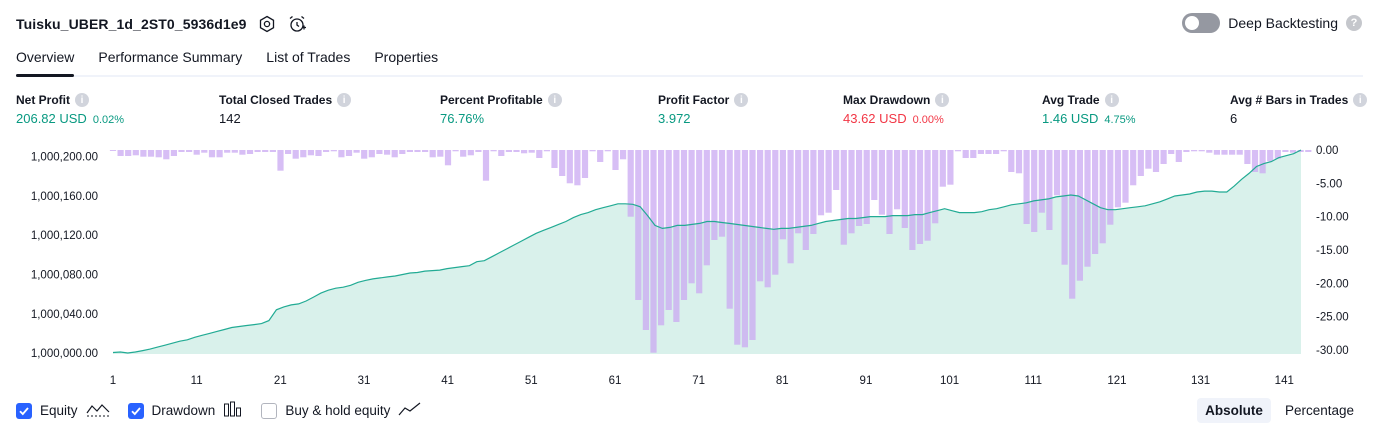  Describe the element at coordinates (170, 60) in the screenshot. I see `tab-performance-summary: Performance Summary` at that location.